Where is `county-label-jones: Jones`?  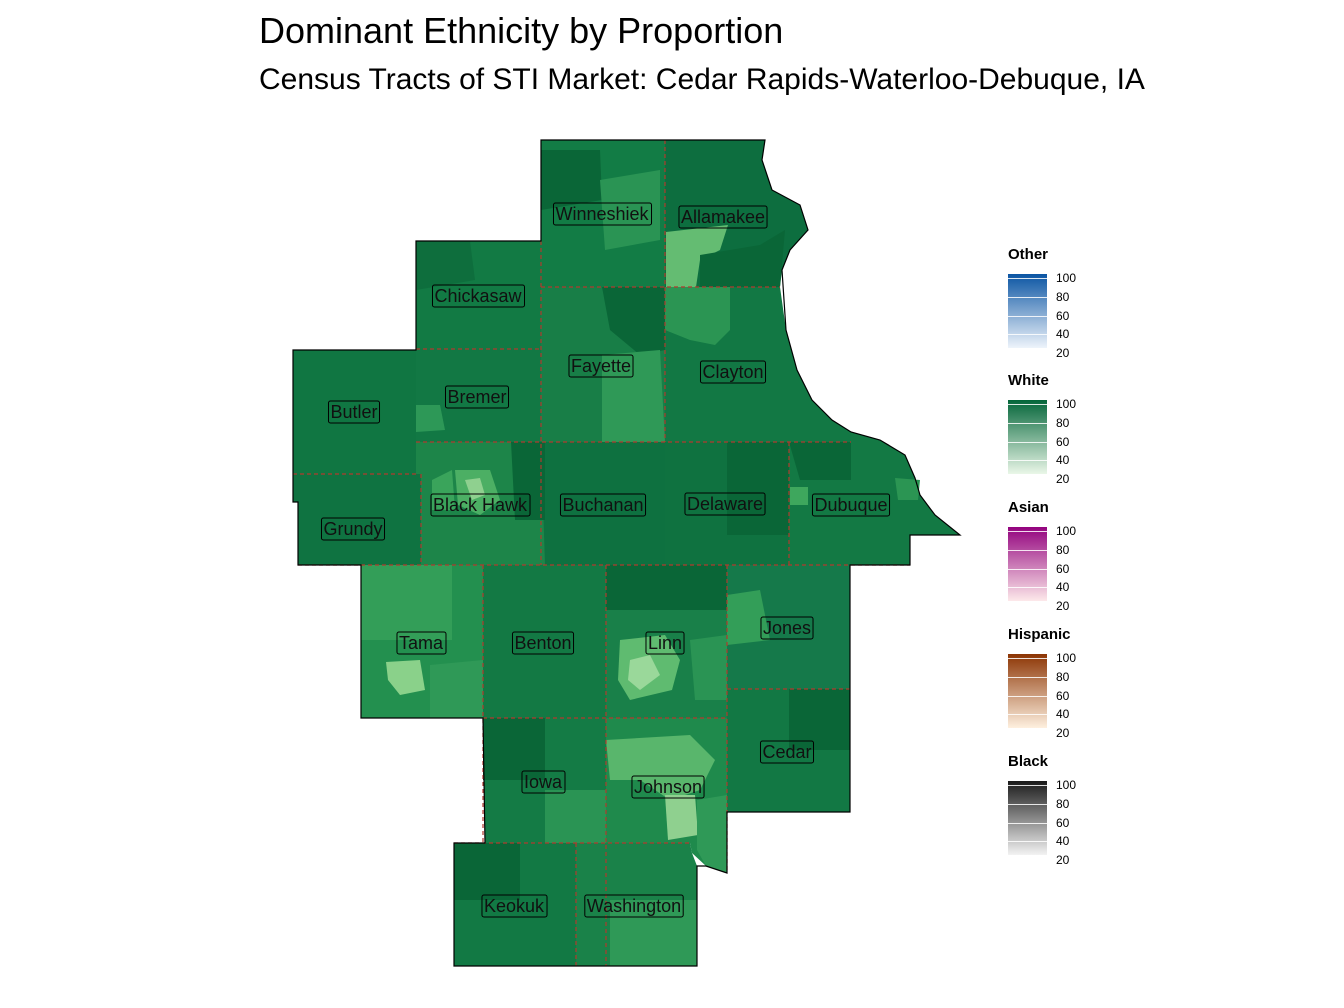 county-label-jones: Jones is located at coordinates (787, 628).